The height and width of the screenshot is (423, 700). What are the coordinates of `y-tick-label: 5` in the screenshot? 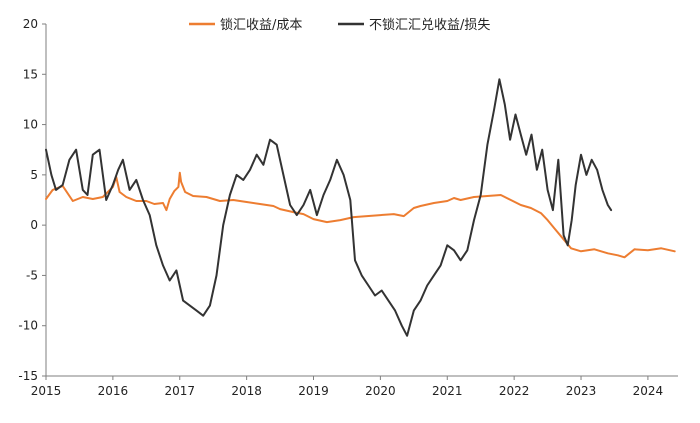 It's located at (34, 175).